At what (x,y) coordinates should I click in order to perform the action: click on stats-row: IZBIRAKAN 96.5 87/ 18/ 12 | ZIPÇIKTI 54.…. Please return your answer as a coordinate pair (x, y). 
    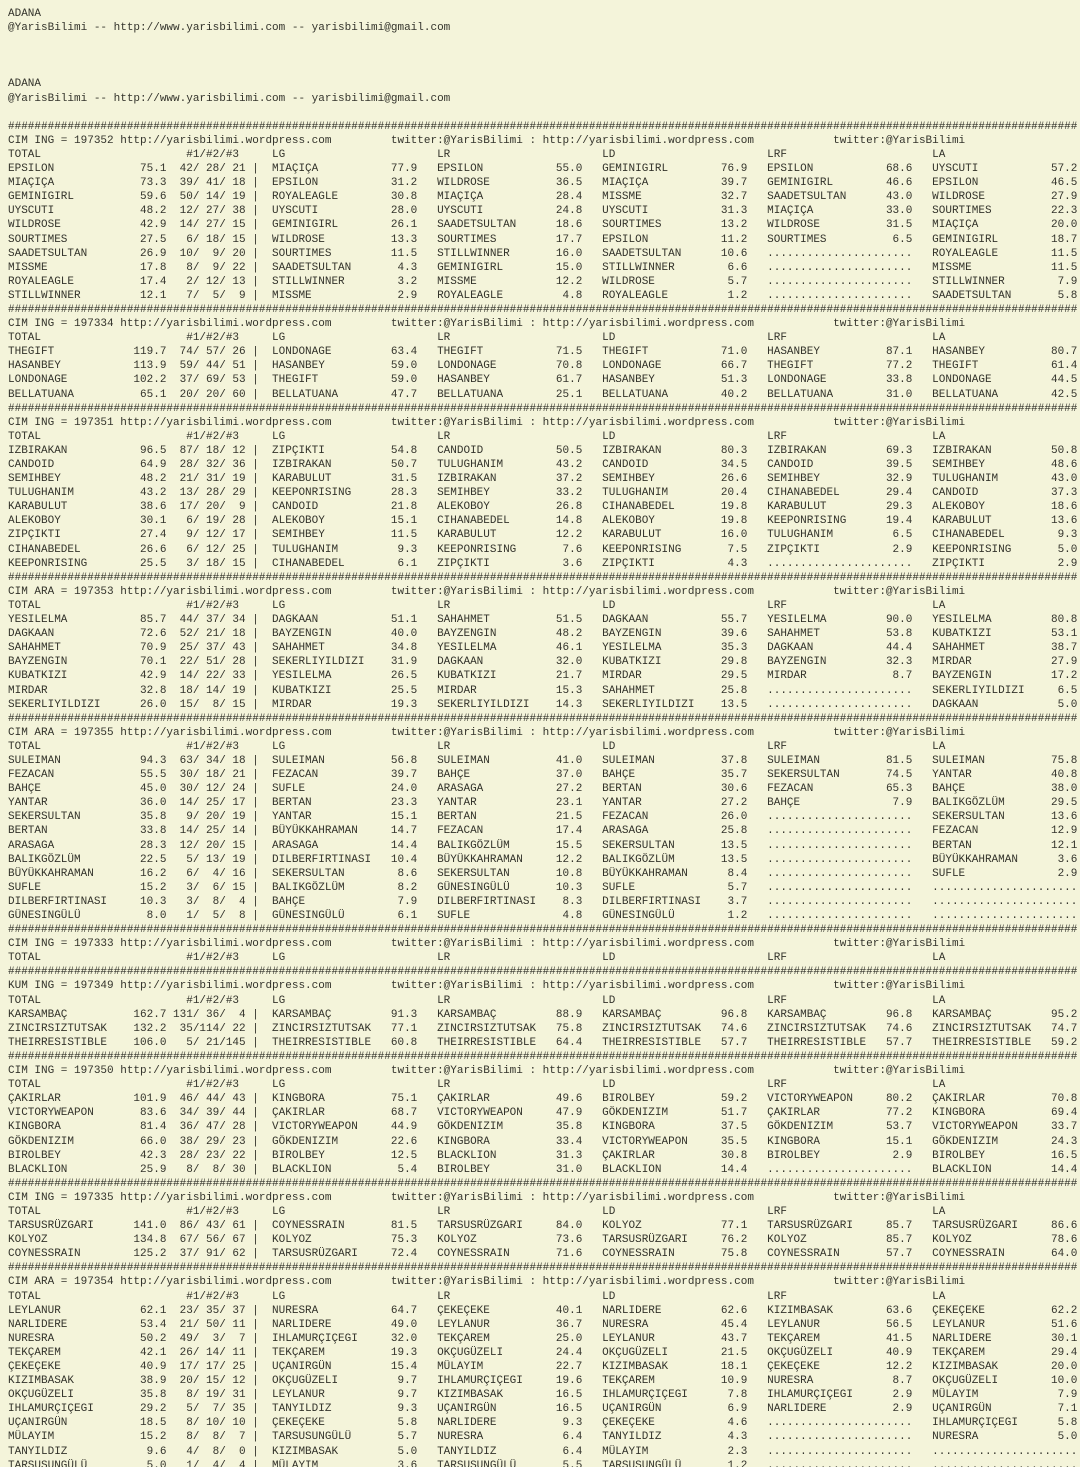
    Looking at the image, I should click on (543, 450).